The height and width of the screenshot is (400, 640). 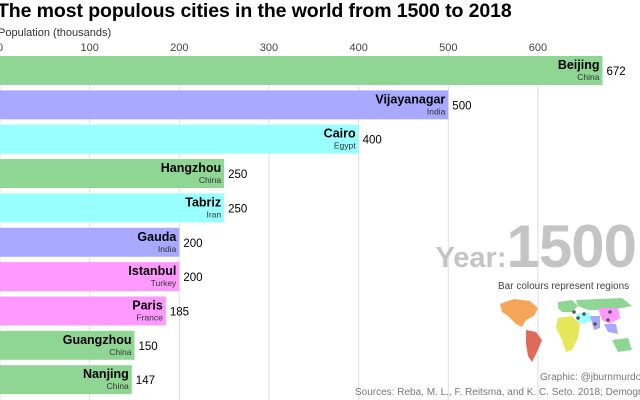 I want to click on tick-label: 200, so click(x=179, y=48).